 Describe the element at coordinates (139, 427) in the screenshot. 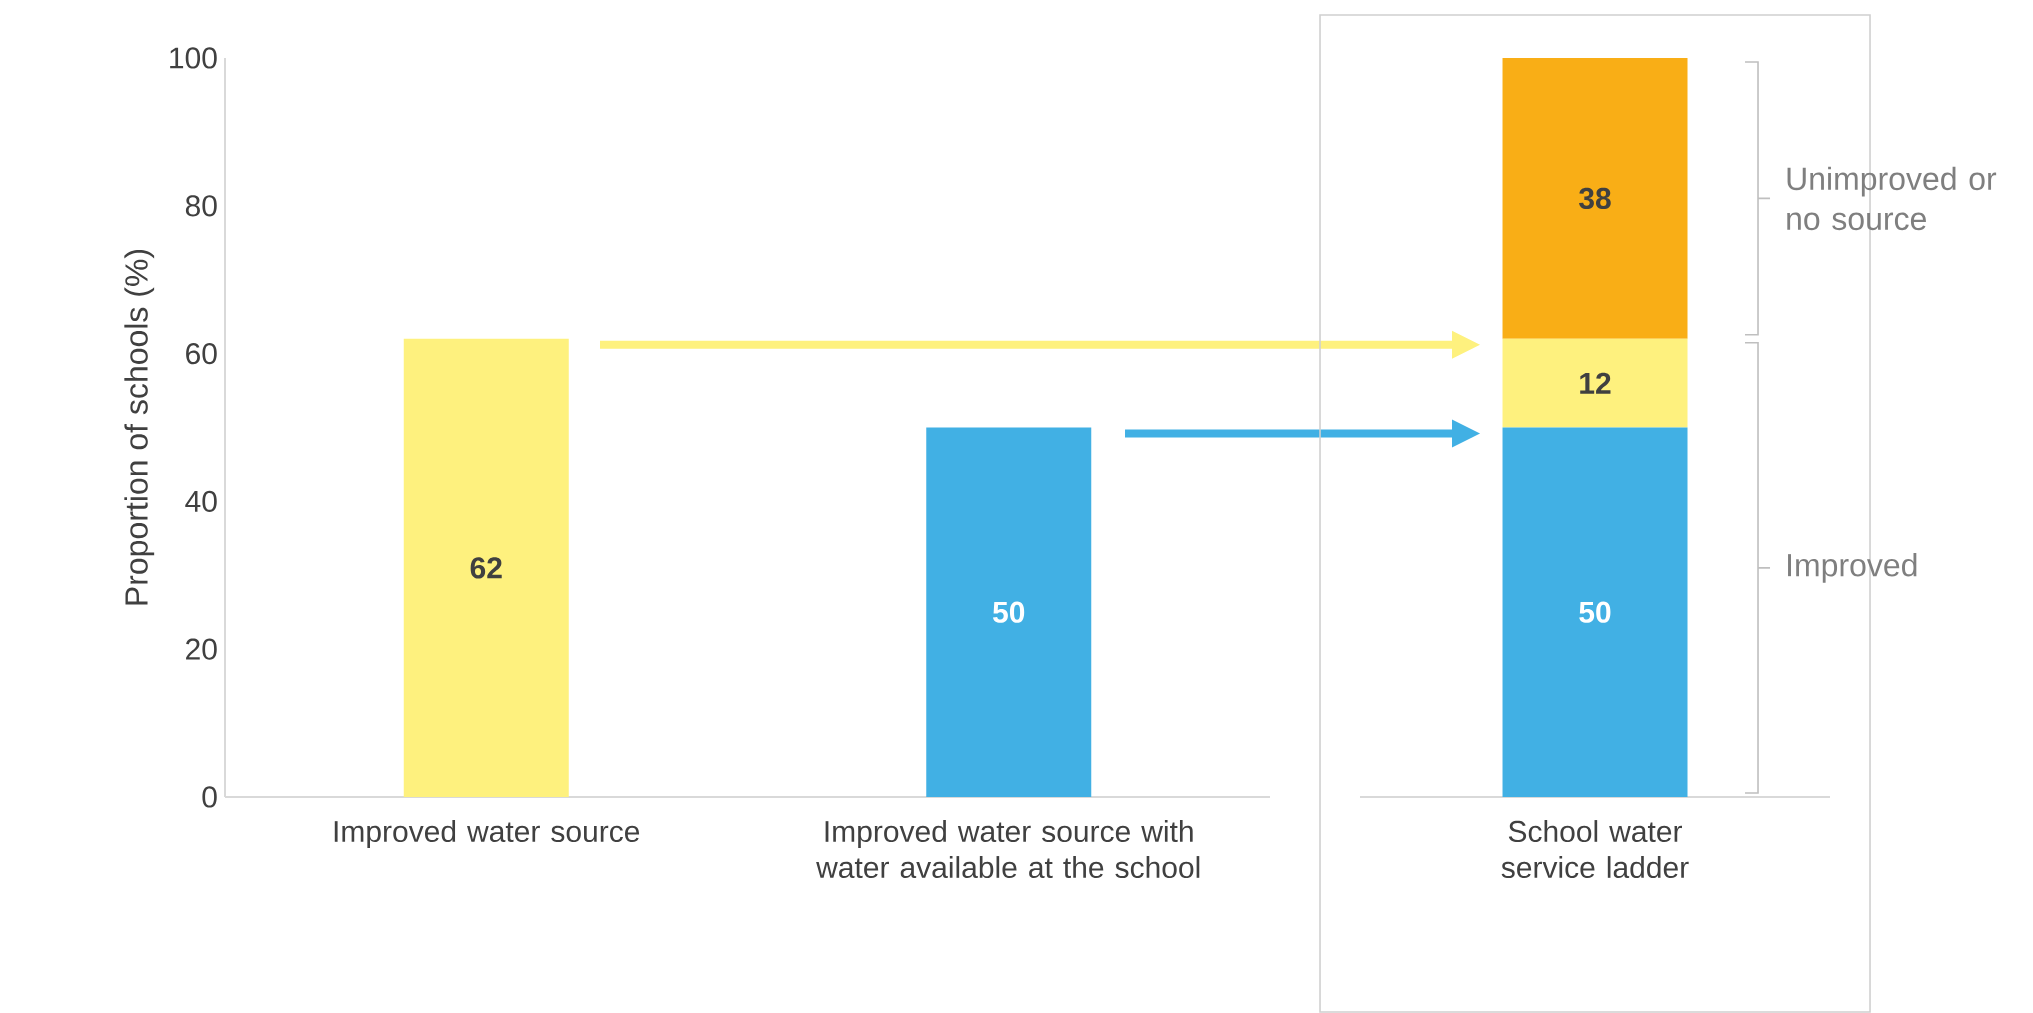

I see `y-axis-title: Proportion of schools (%)` at that location.